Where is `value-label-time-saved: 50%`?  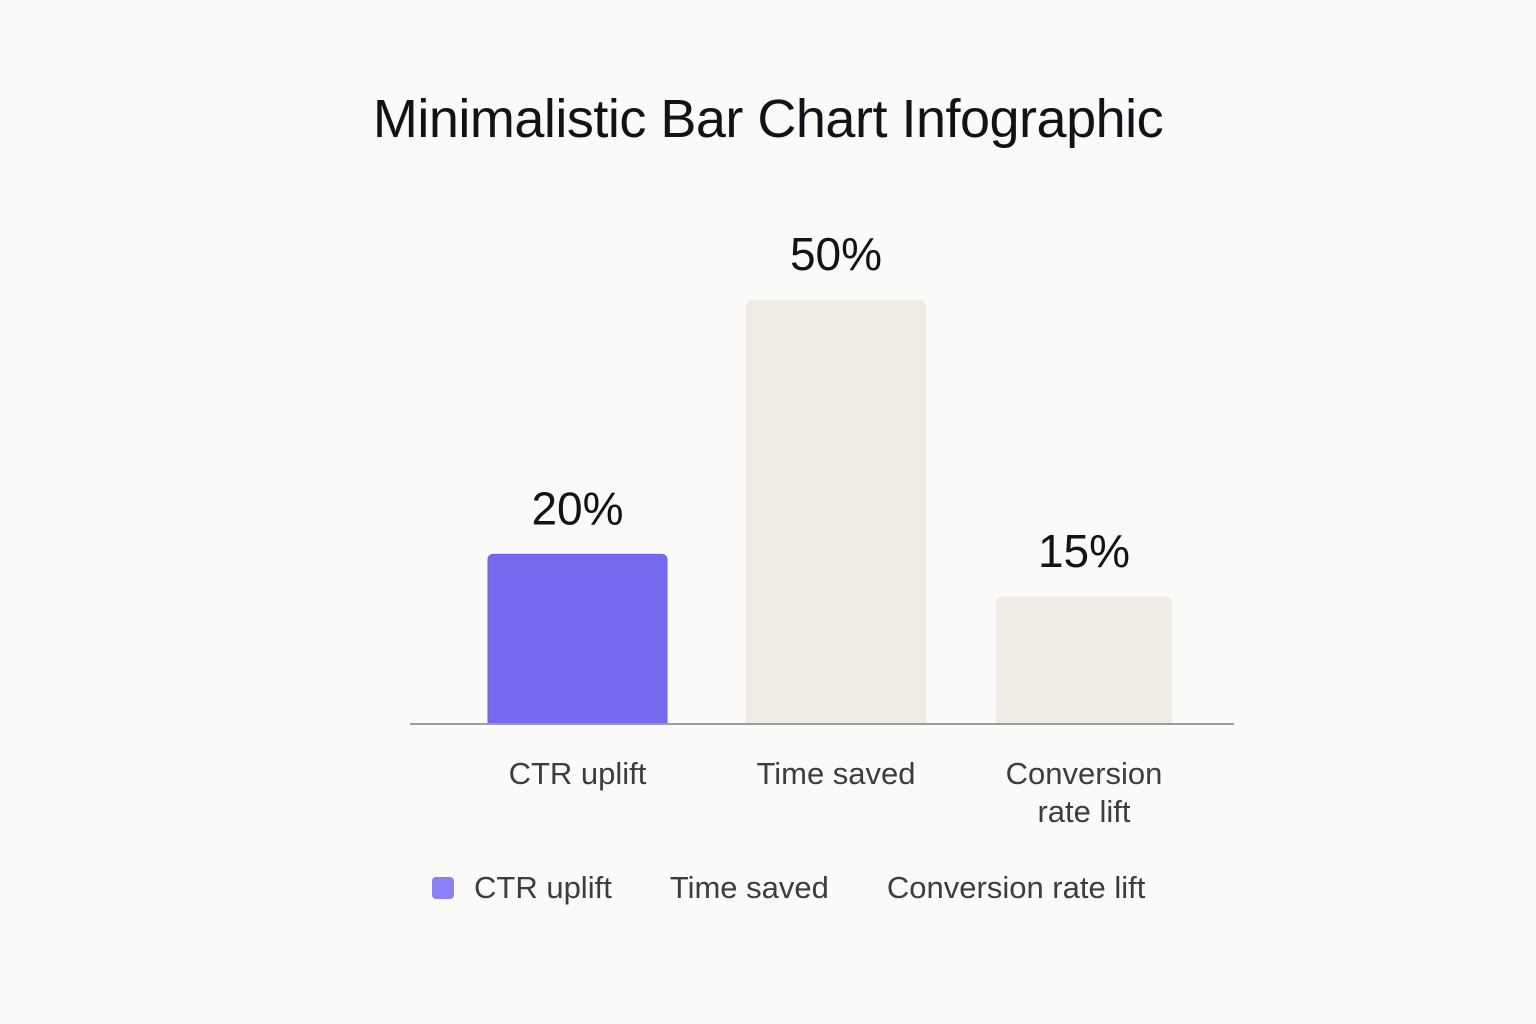
value-label-time-saved: 50% is located at coordinates (836, 254).